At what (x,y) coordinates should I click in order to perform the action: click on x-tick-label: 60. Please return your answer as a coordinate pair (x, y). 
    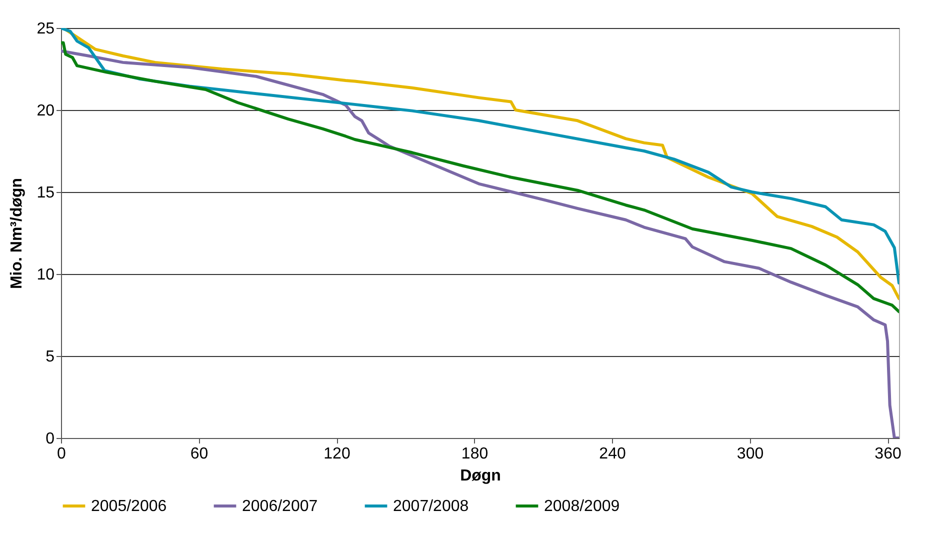
    Looking at the image, I should click on (199, 454).